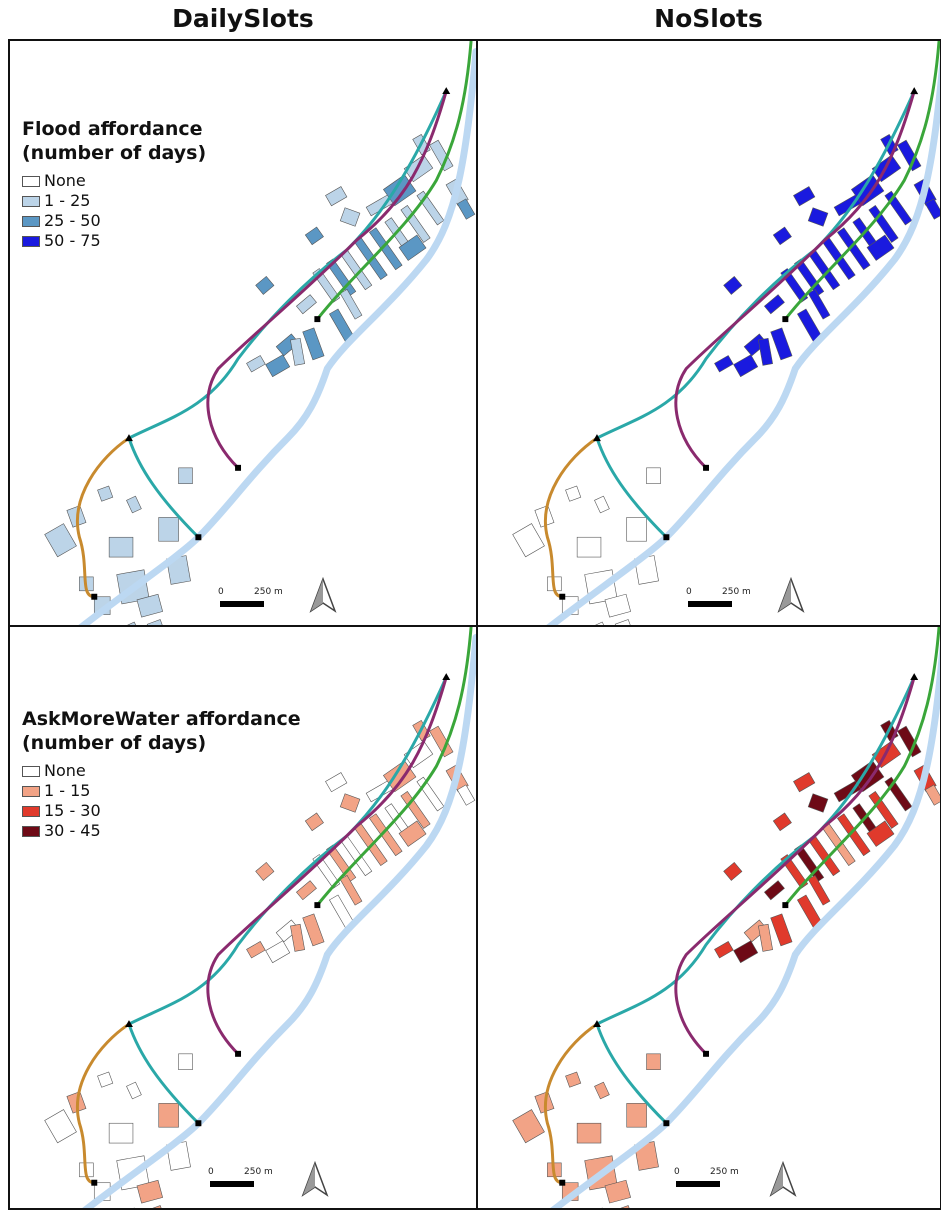 This screenshot has height=1210, width=941. Describe the element at coordinates (163, 1073) in the screenshot. I see `canal-teal-branch` at that location.